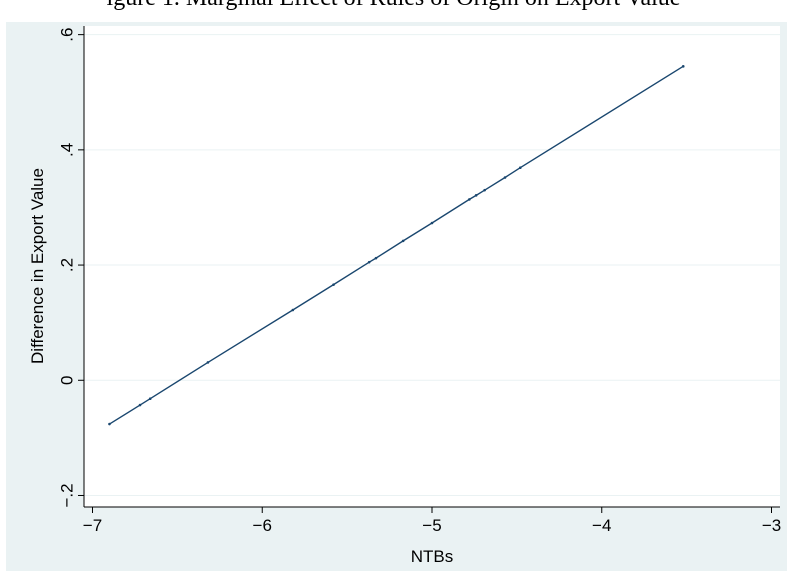  Describe the element at coordinates (431, 525) in the screenshot. I see `x-tick-label: −5` at that location.